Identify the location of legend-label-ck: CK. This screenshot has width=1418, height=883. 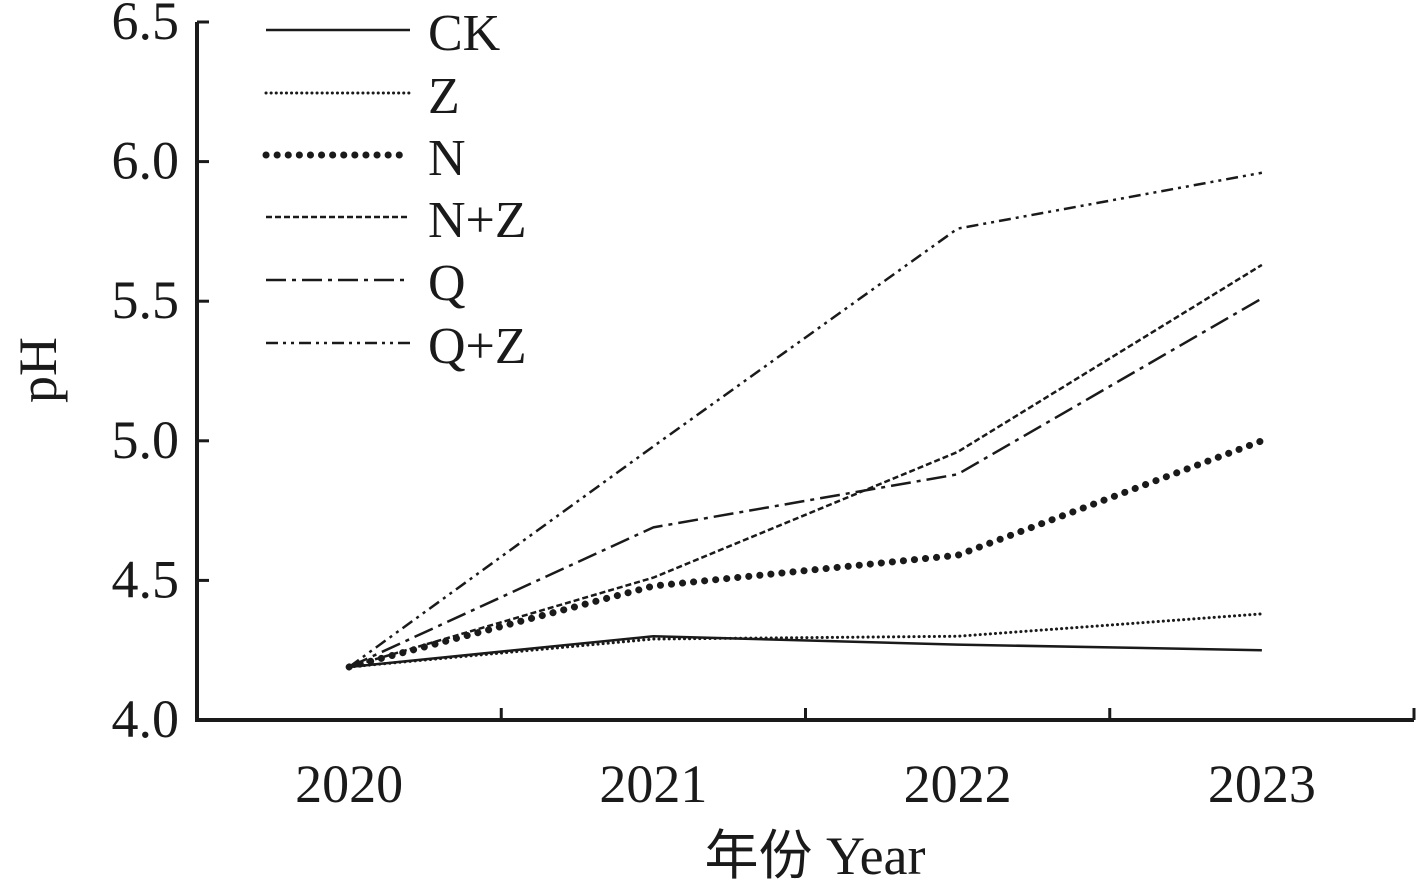
(464, 33).